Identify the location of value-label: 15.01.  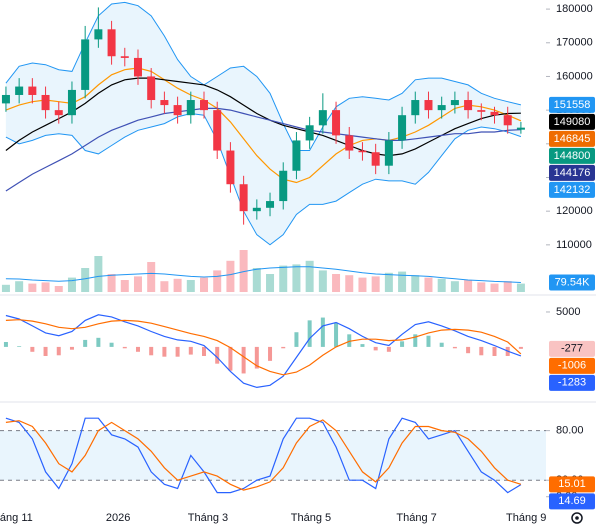
(572, 484).